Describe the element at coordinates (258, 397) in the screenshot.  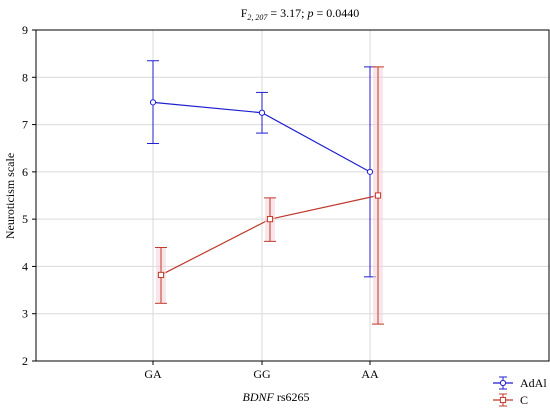
I see `x-axis-label-italic: BDNF` at that location.